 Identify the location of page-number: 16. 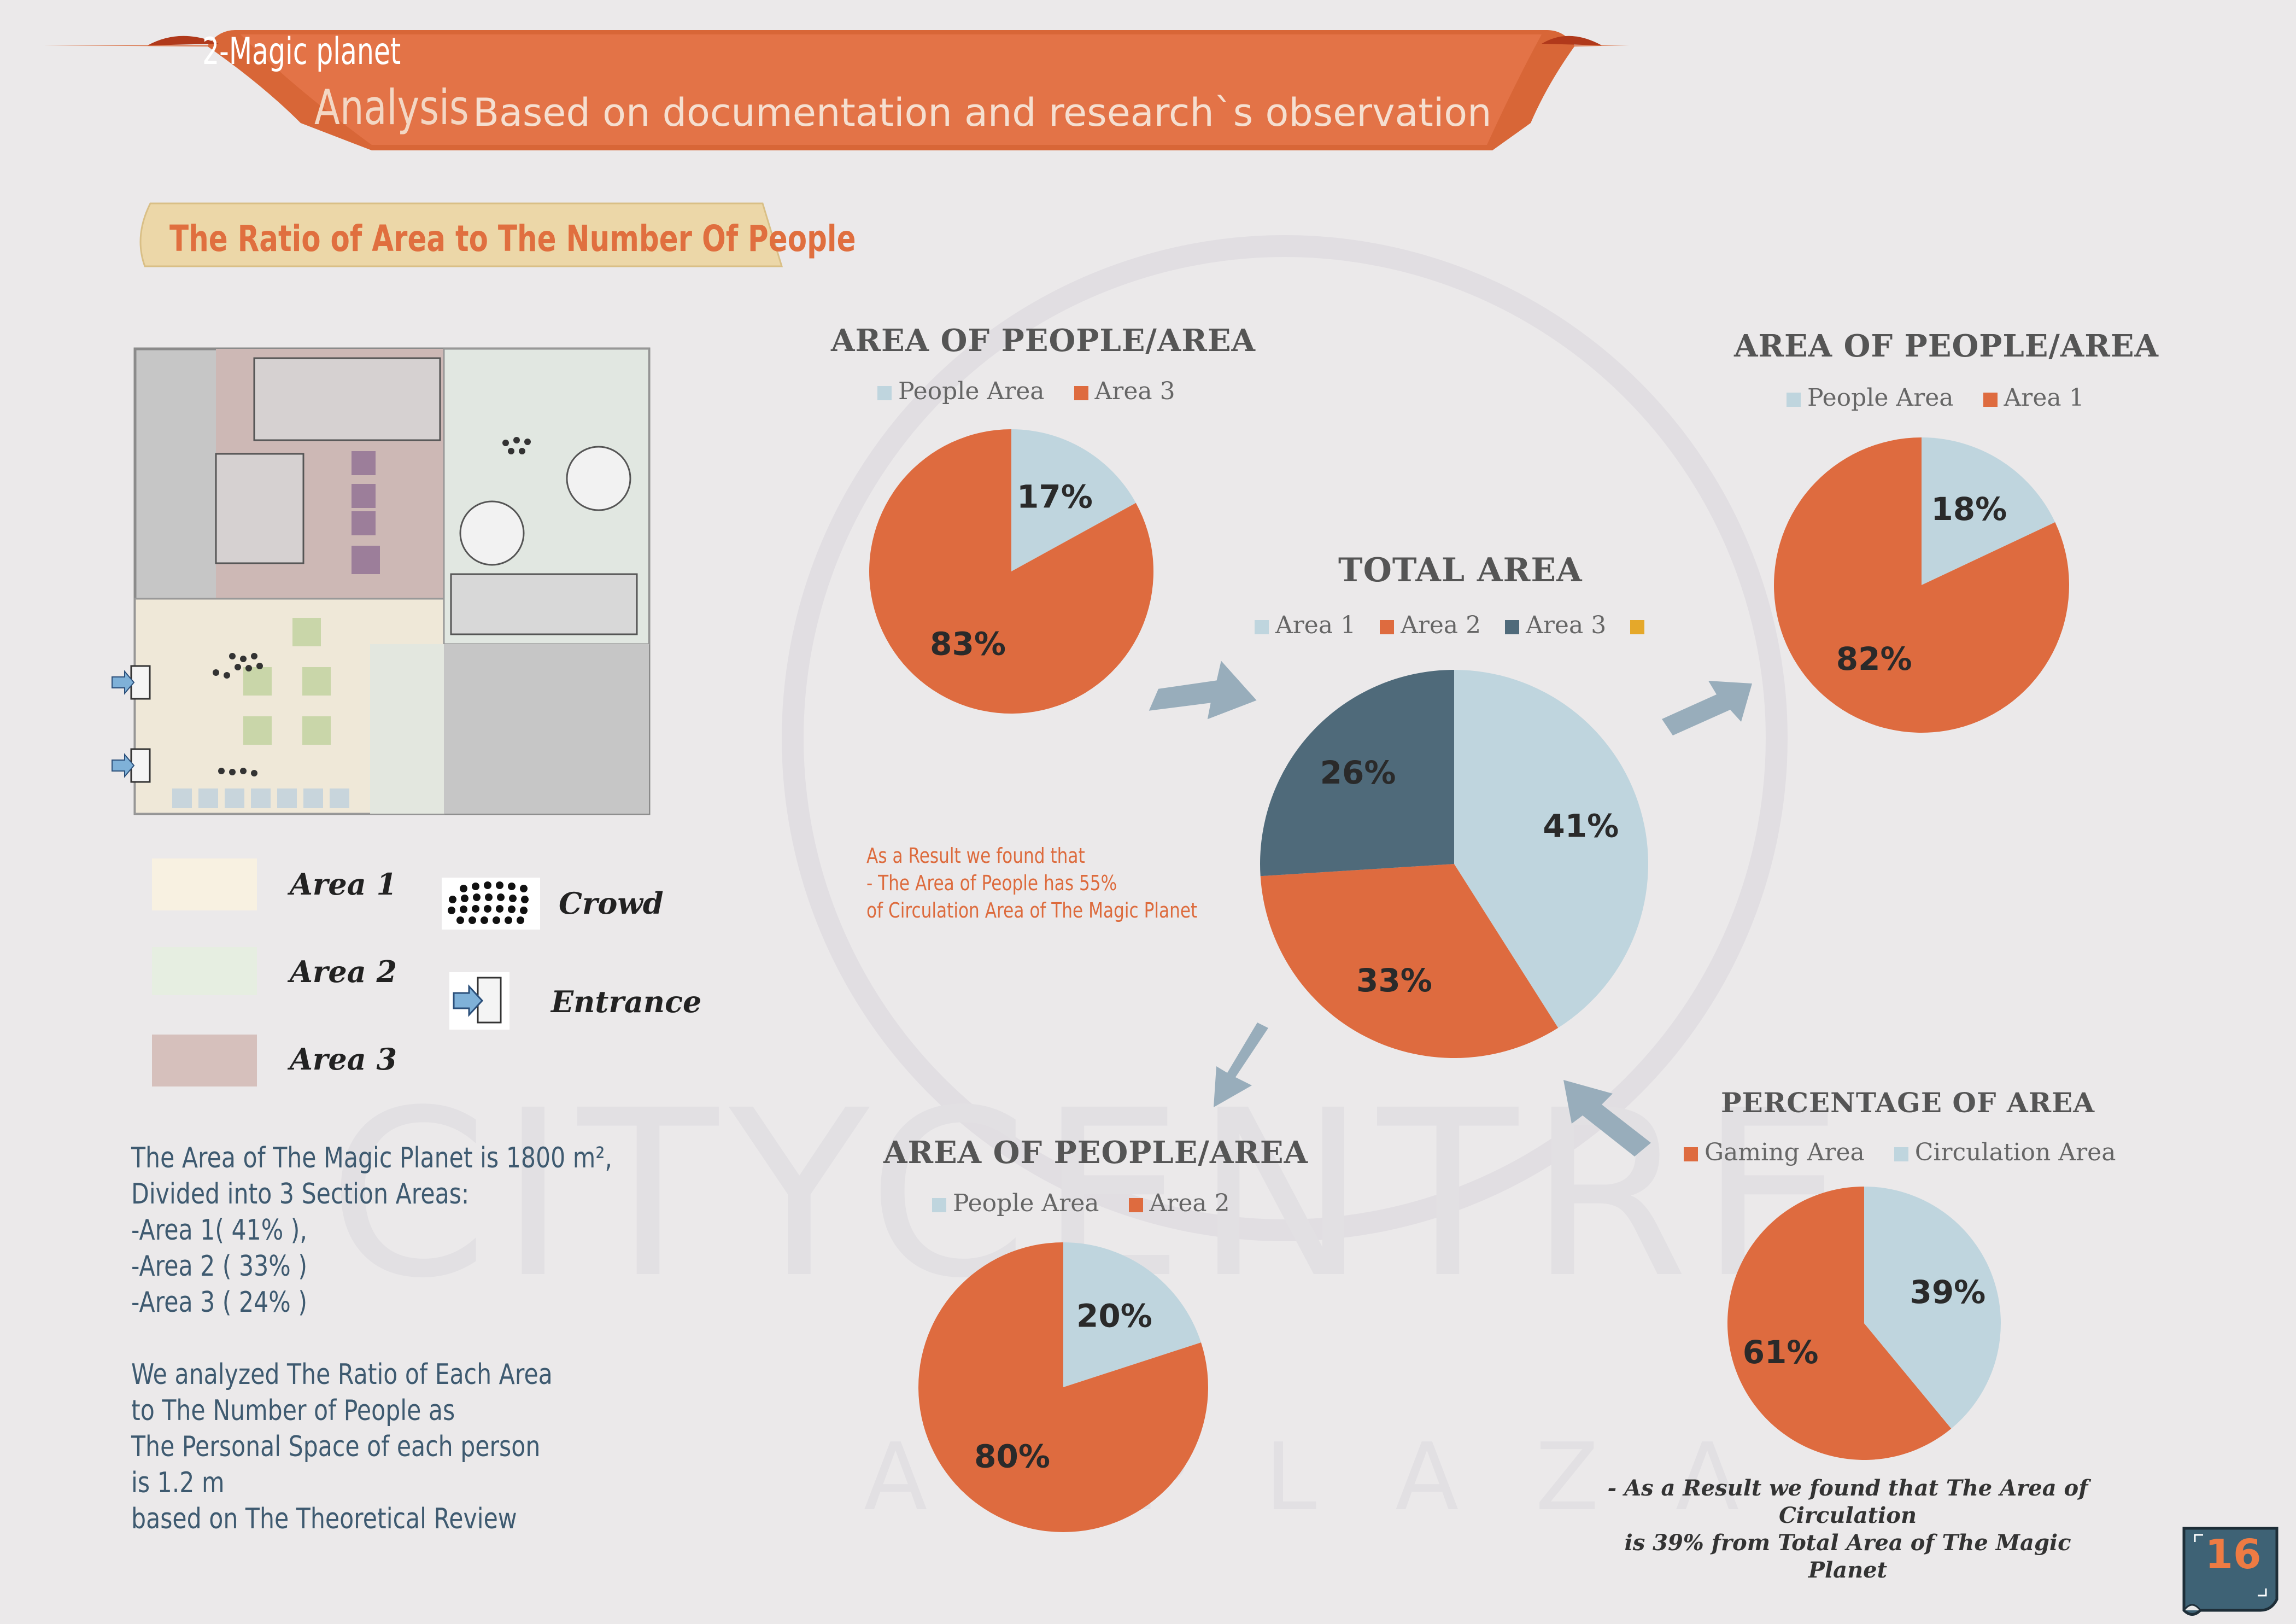
(2233, 1555).